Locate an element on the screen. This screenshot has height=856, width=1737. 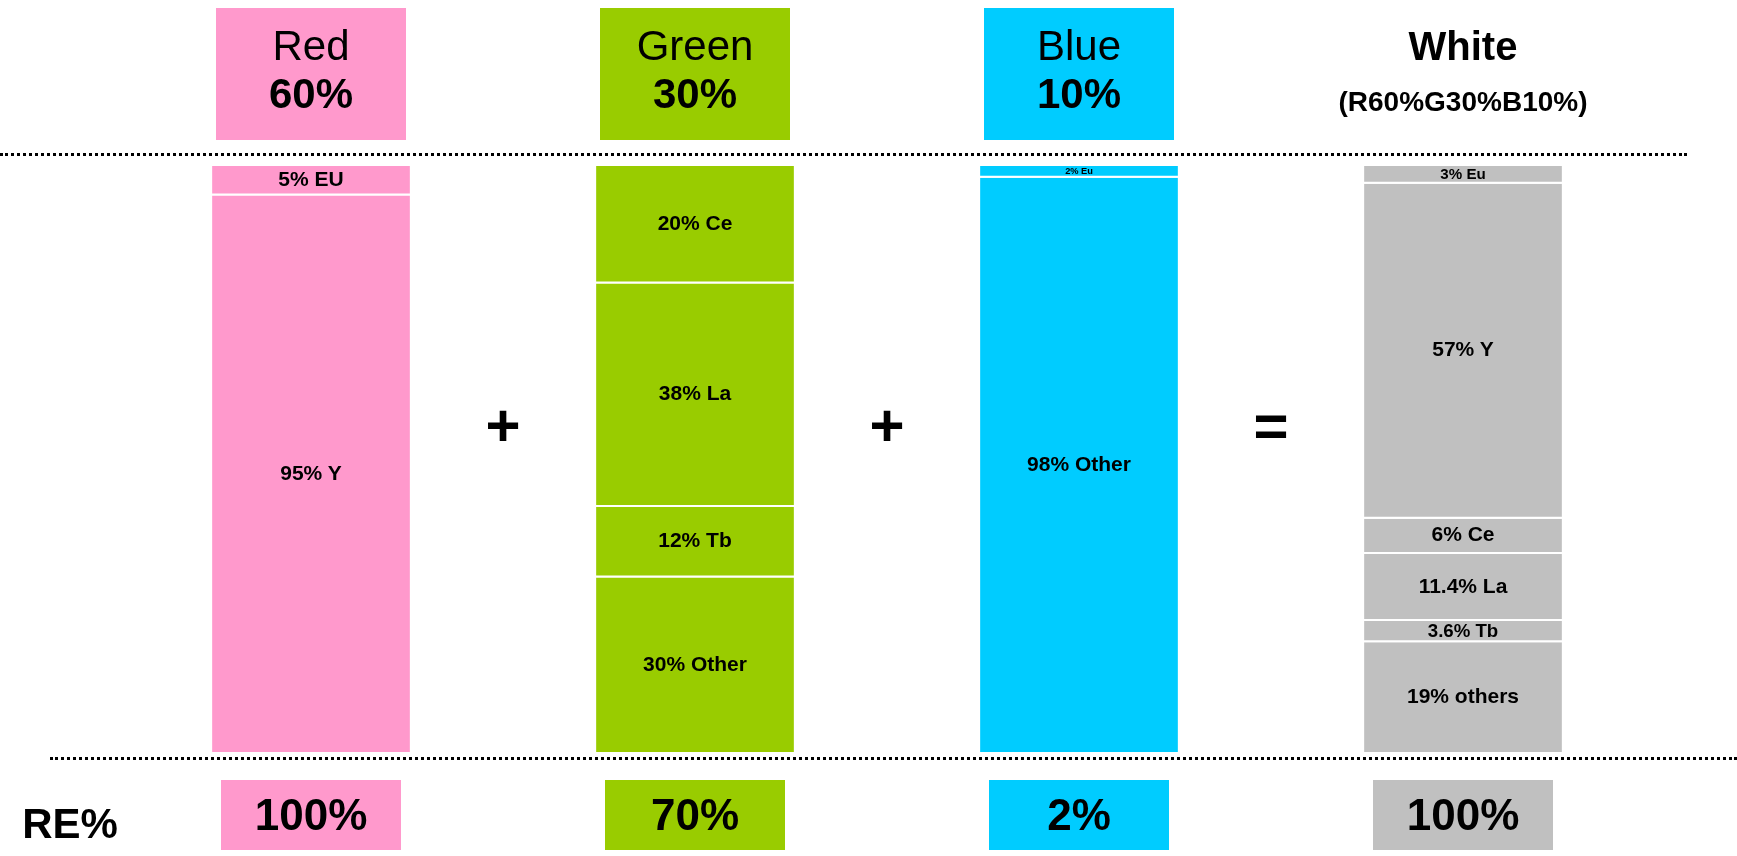
data-label: 57% Y is located at coordinates (1463, 349).